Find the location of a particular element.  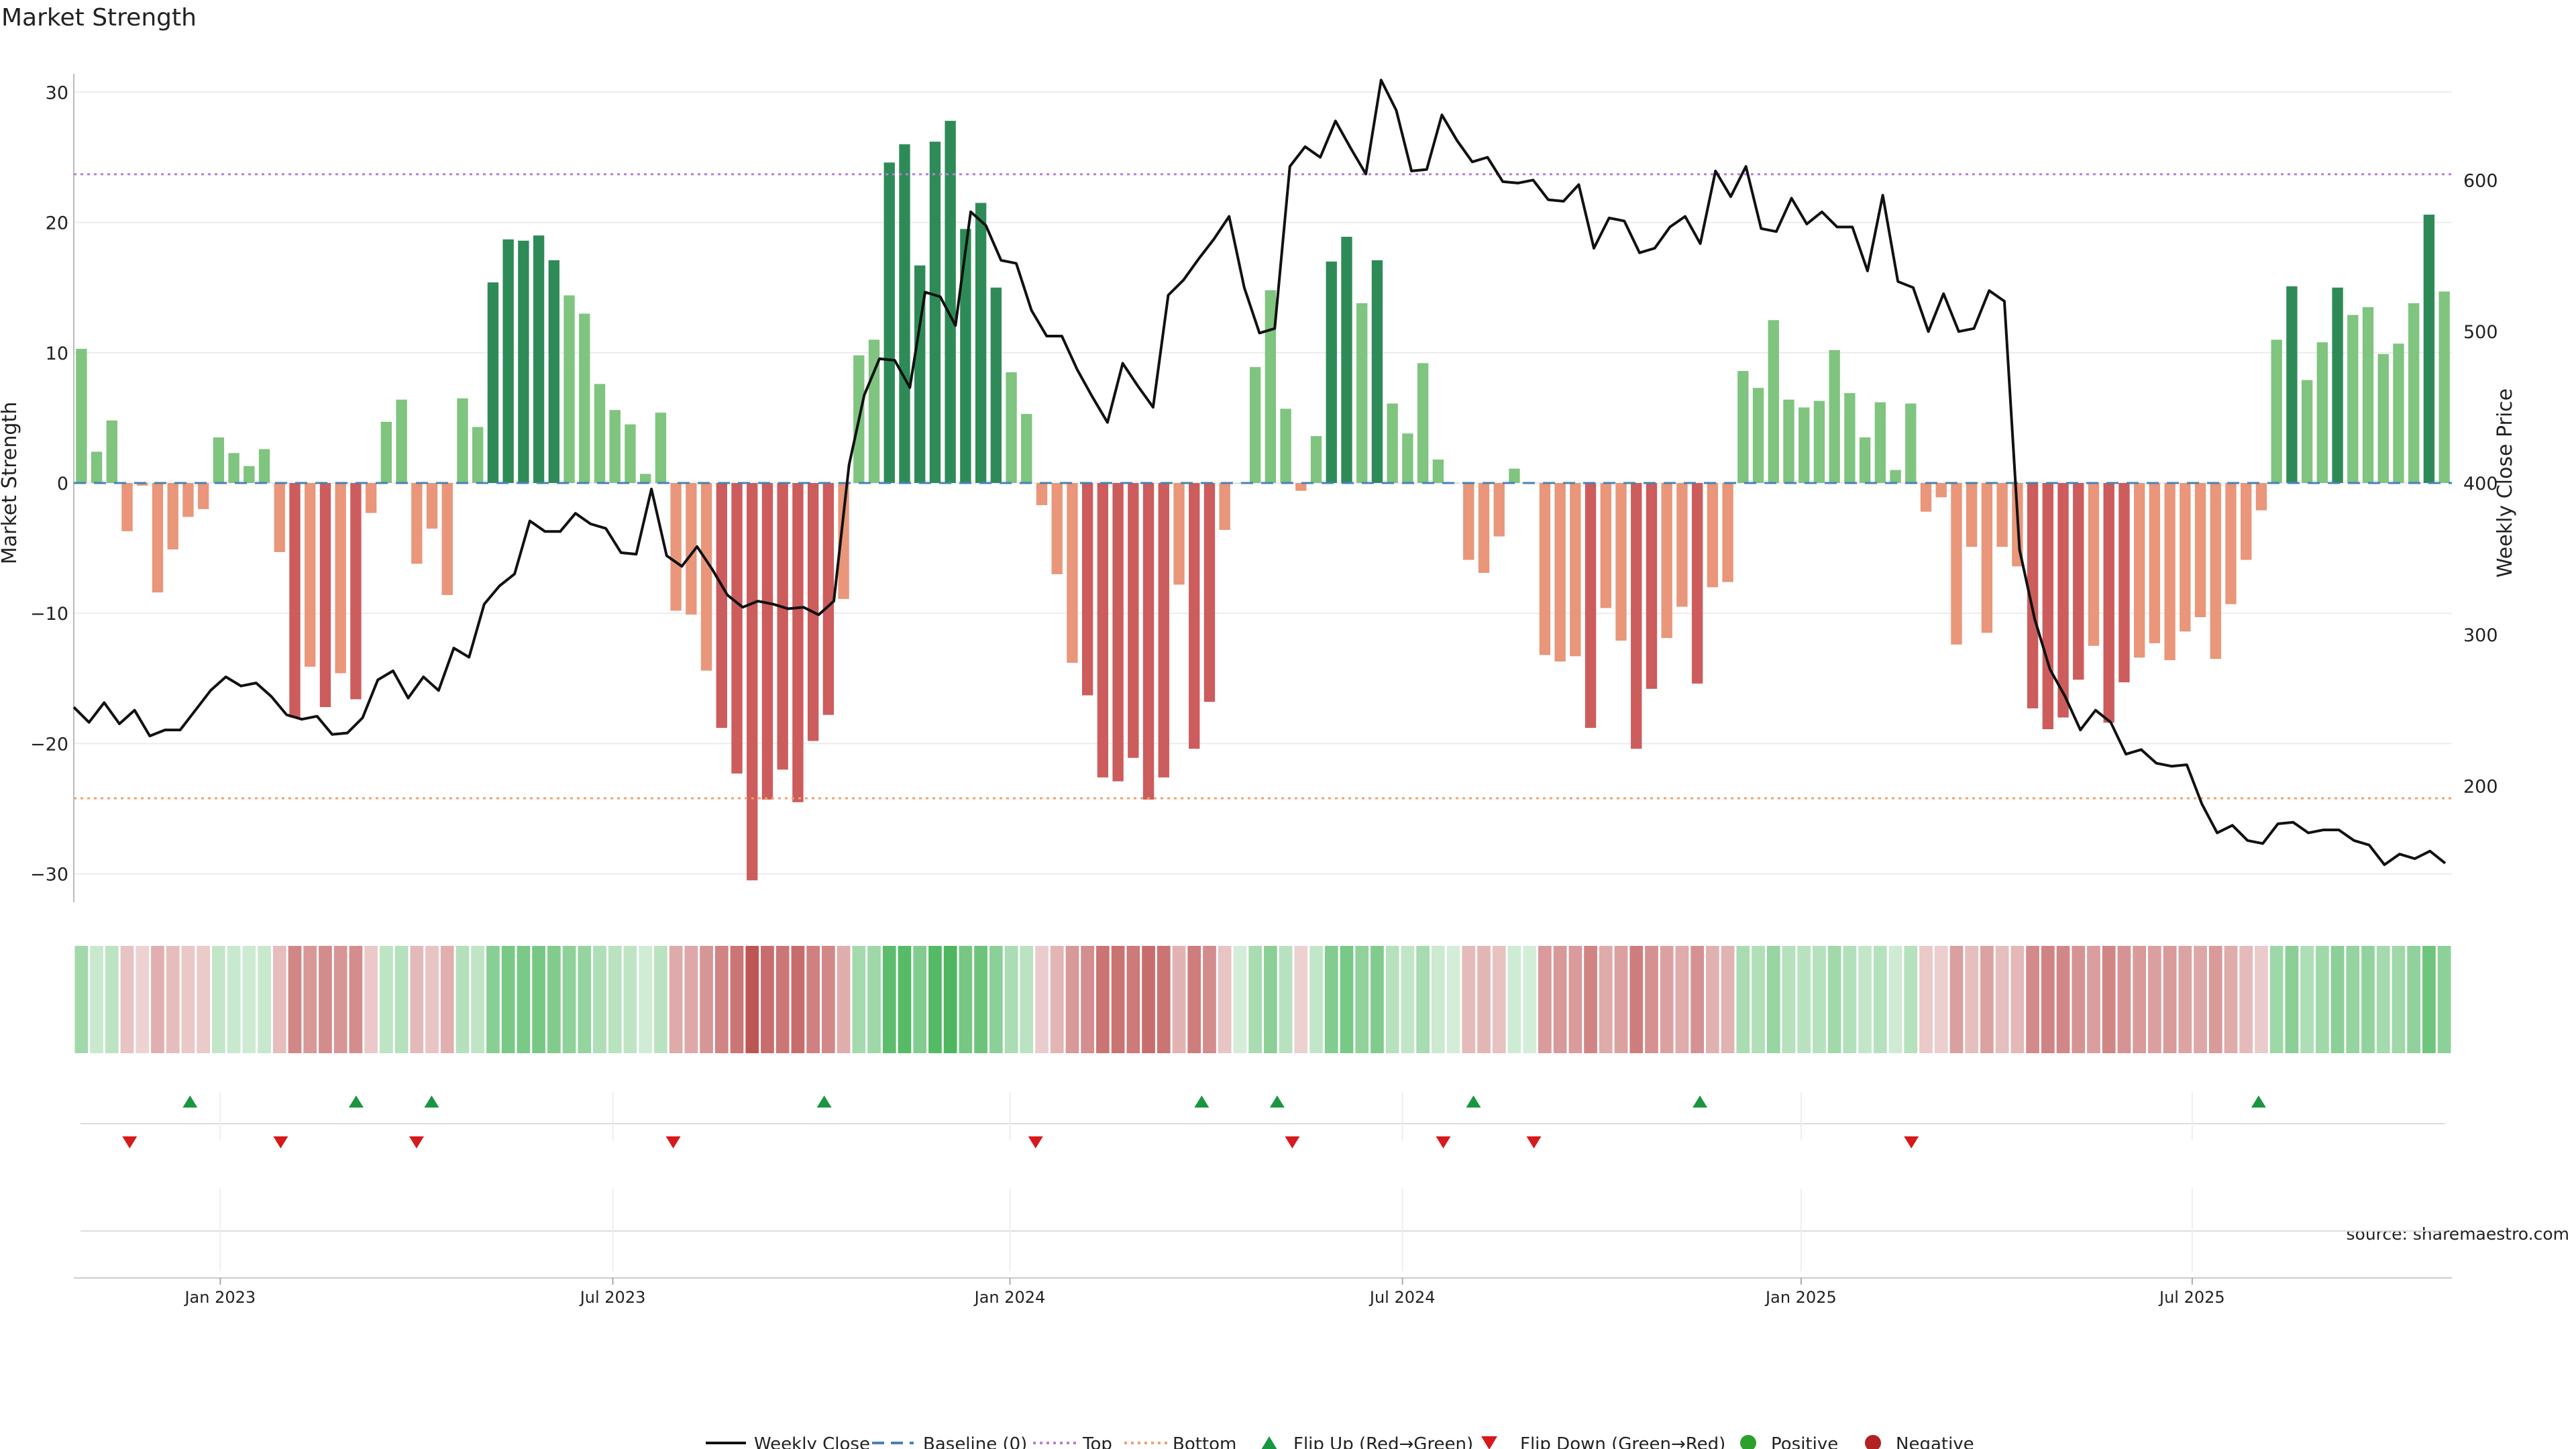

flip-up-marker is located at coordinates (1473, 1101).